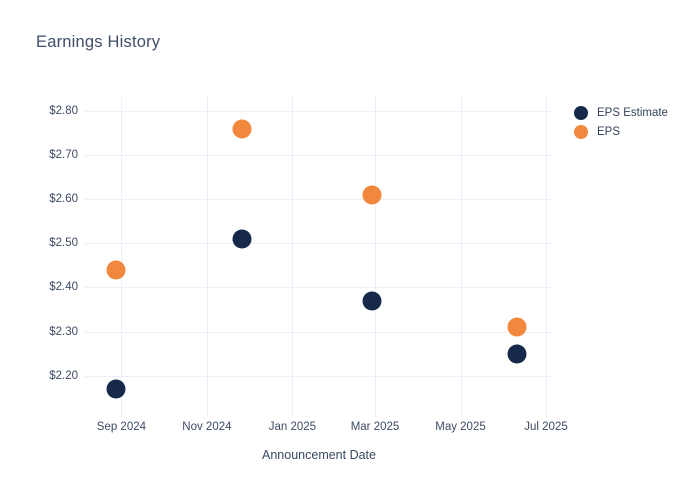 The height and width of the screenshot is (500, 700). I want to click on y-tick-label: $2.40, so click(63, 287).